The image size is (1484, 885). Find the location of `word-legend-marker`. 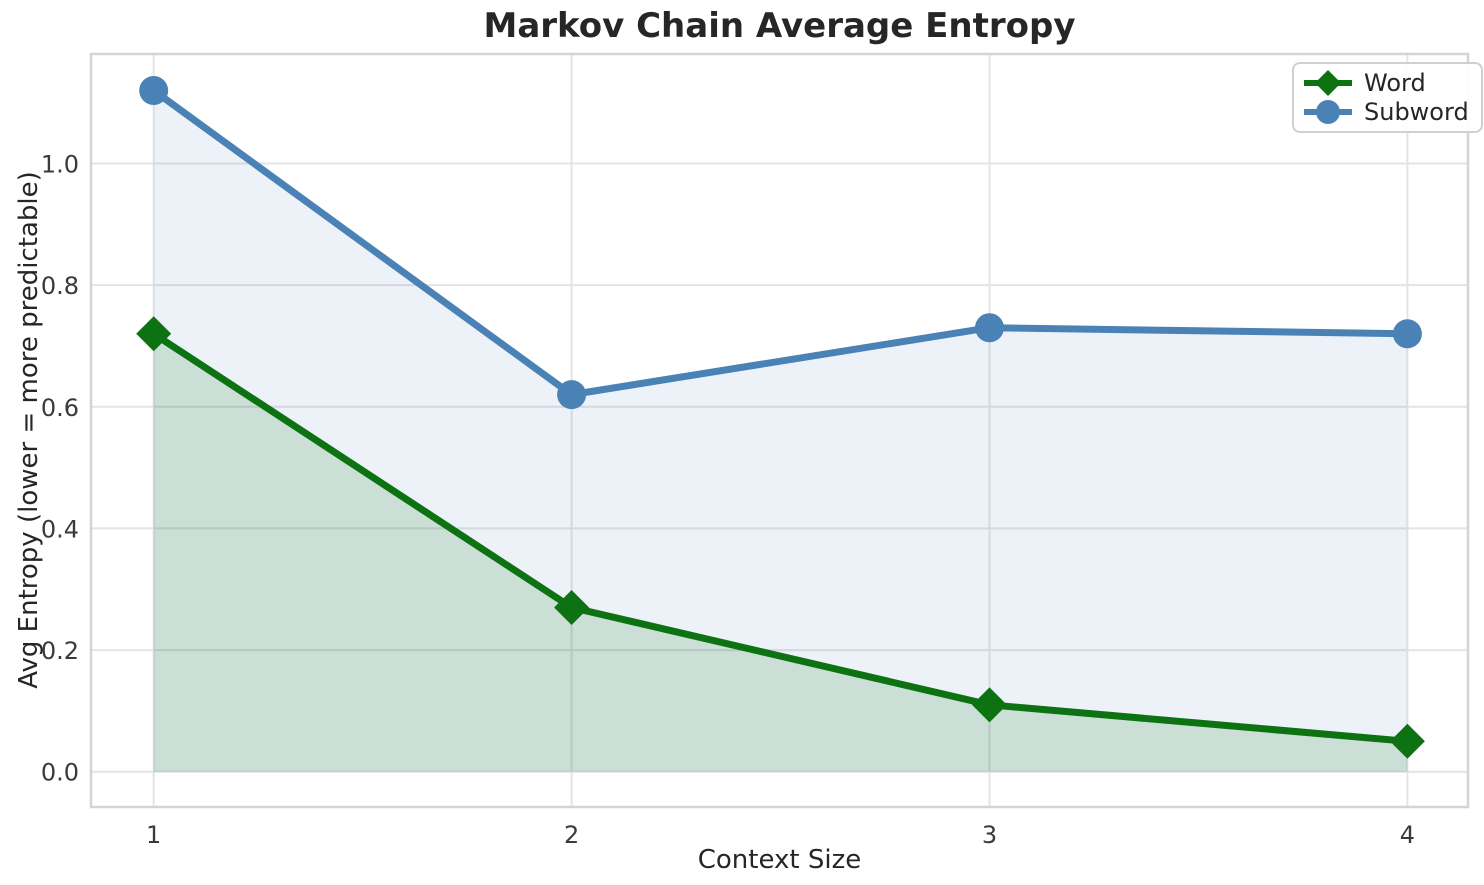

word-legend-marker is located at coordinates (1328, 83).